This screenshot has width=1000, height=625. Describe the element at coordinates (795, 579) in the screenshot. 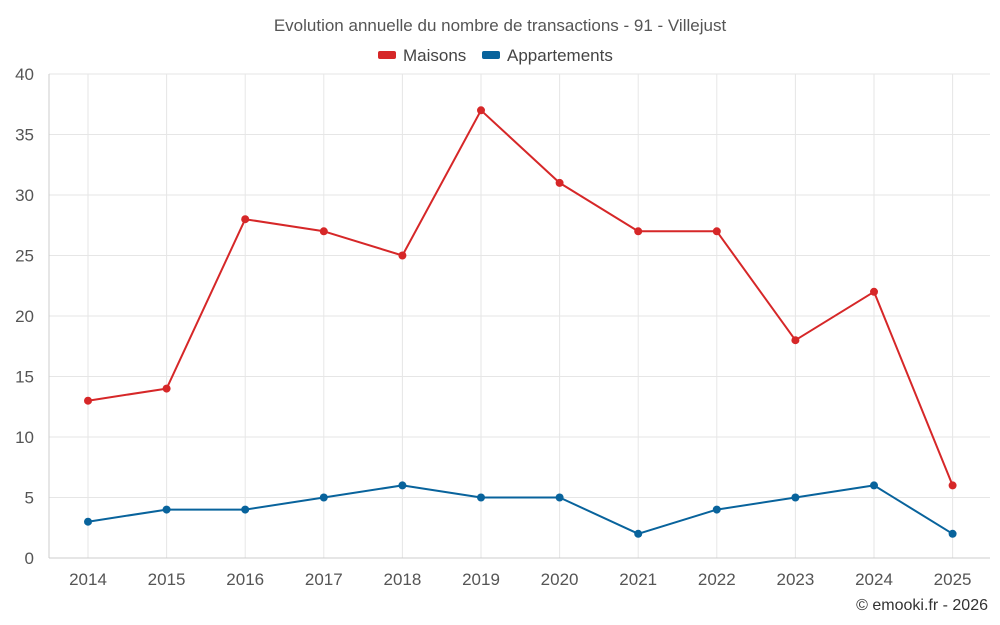

I see `x-tick-label: 2023` at that location.